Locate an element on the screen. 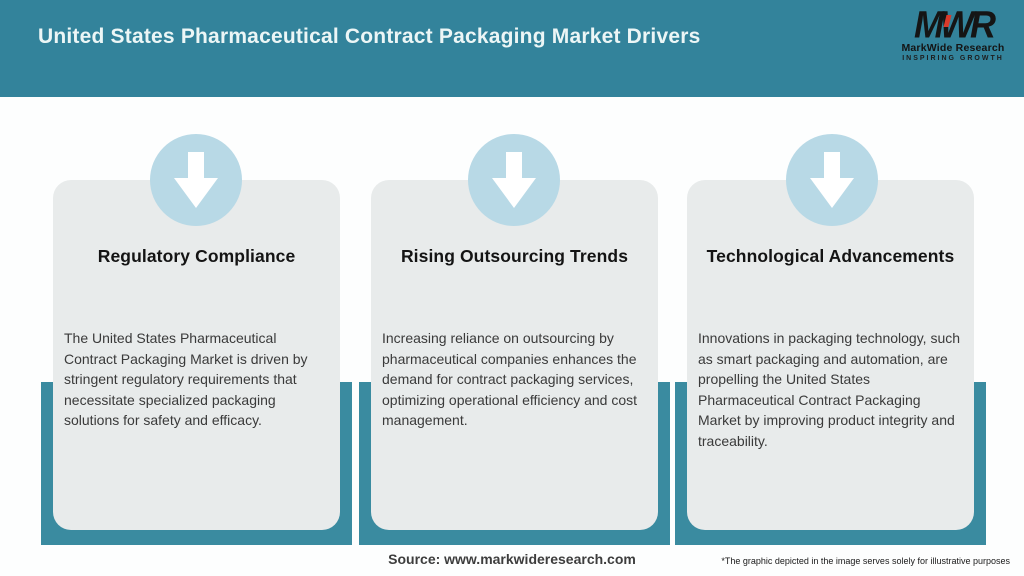 The width and height of the screenshot is (1024, 576). card-title: Rising Outsourcing Trends is located at coordinates (514, 256).